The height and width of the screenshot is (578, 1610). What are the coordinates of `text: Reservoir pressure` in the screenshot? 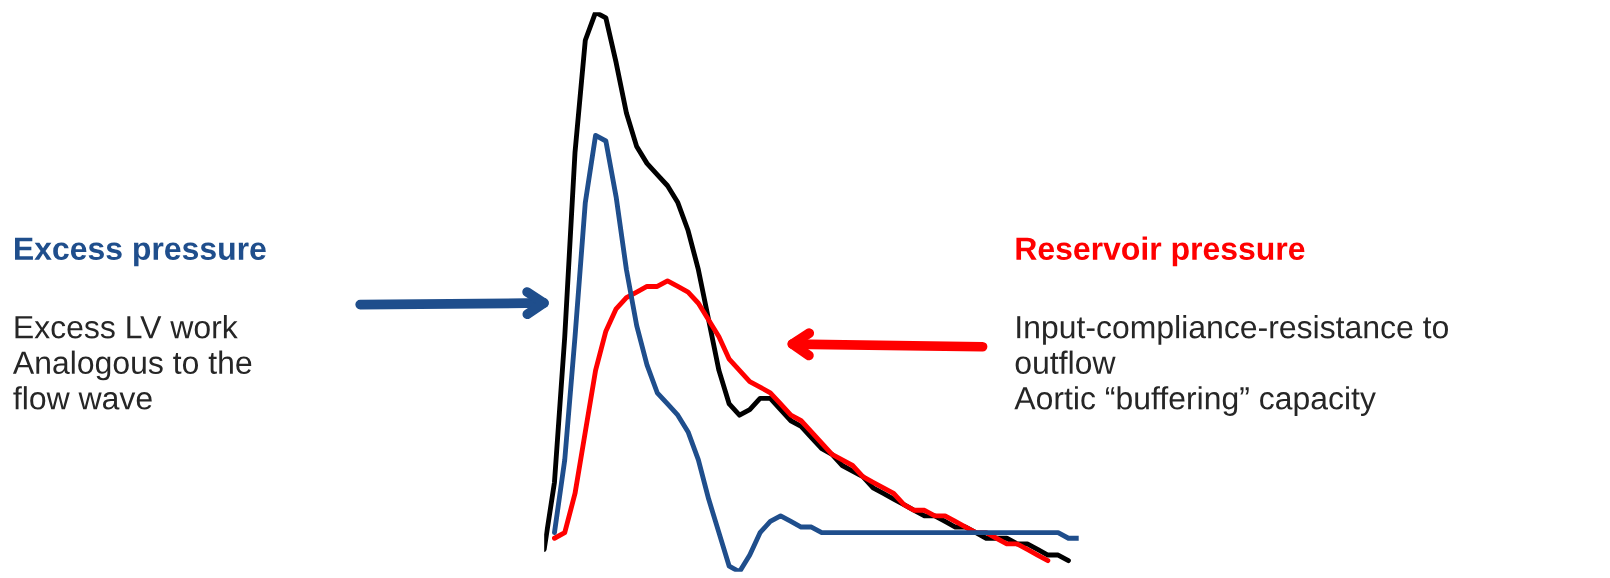 It's located at (1160, 251).